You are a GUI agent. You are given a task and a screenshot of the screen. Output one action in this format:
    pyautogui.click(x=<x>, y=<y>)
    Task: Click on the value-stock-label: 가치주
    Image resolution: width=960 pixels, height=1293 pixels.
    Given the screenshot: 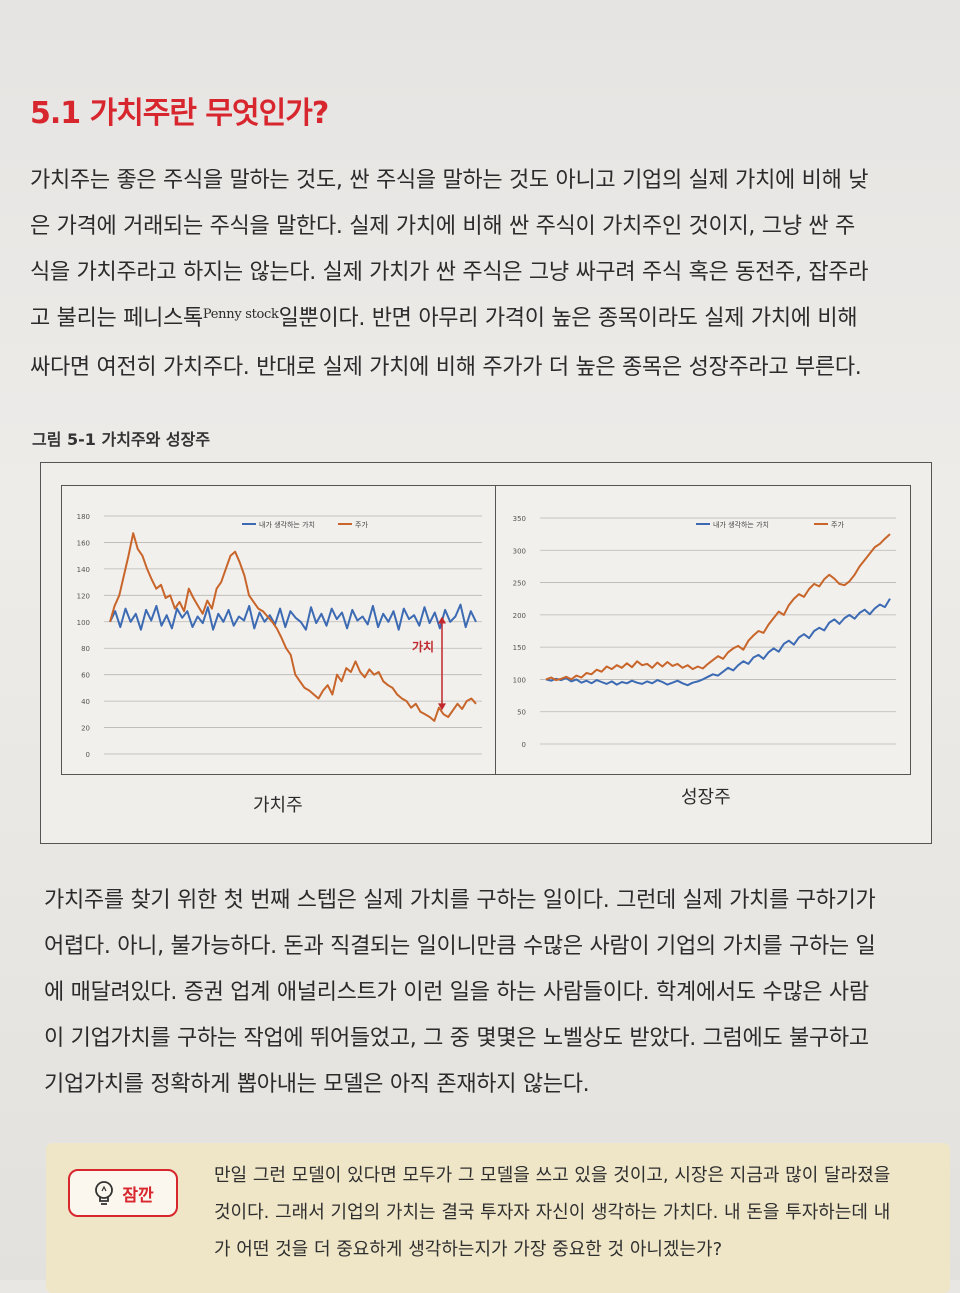 What is the action you would take?
    pyautogui.click(x=278, y=805)
    